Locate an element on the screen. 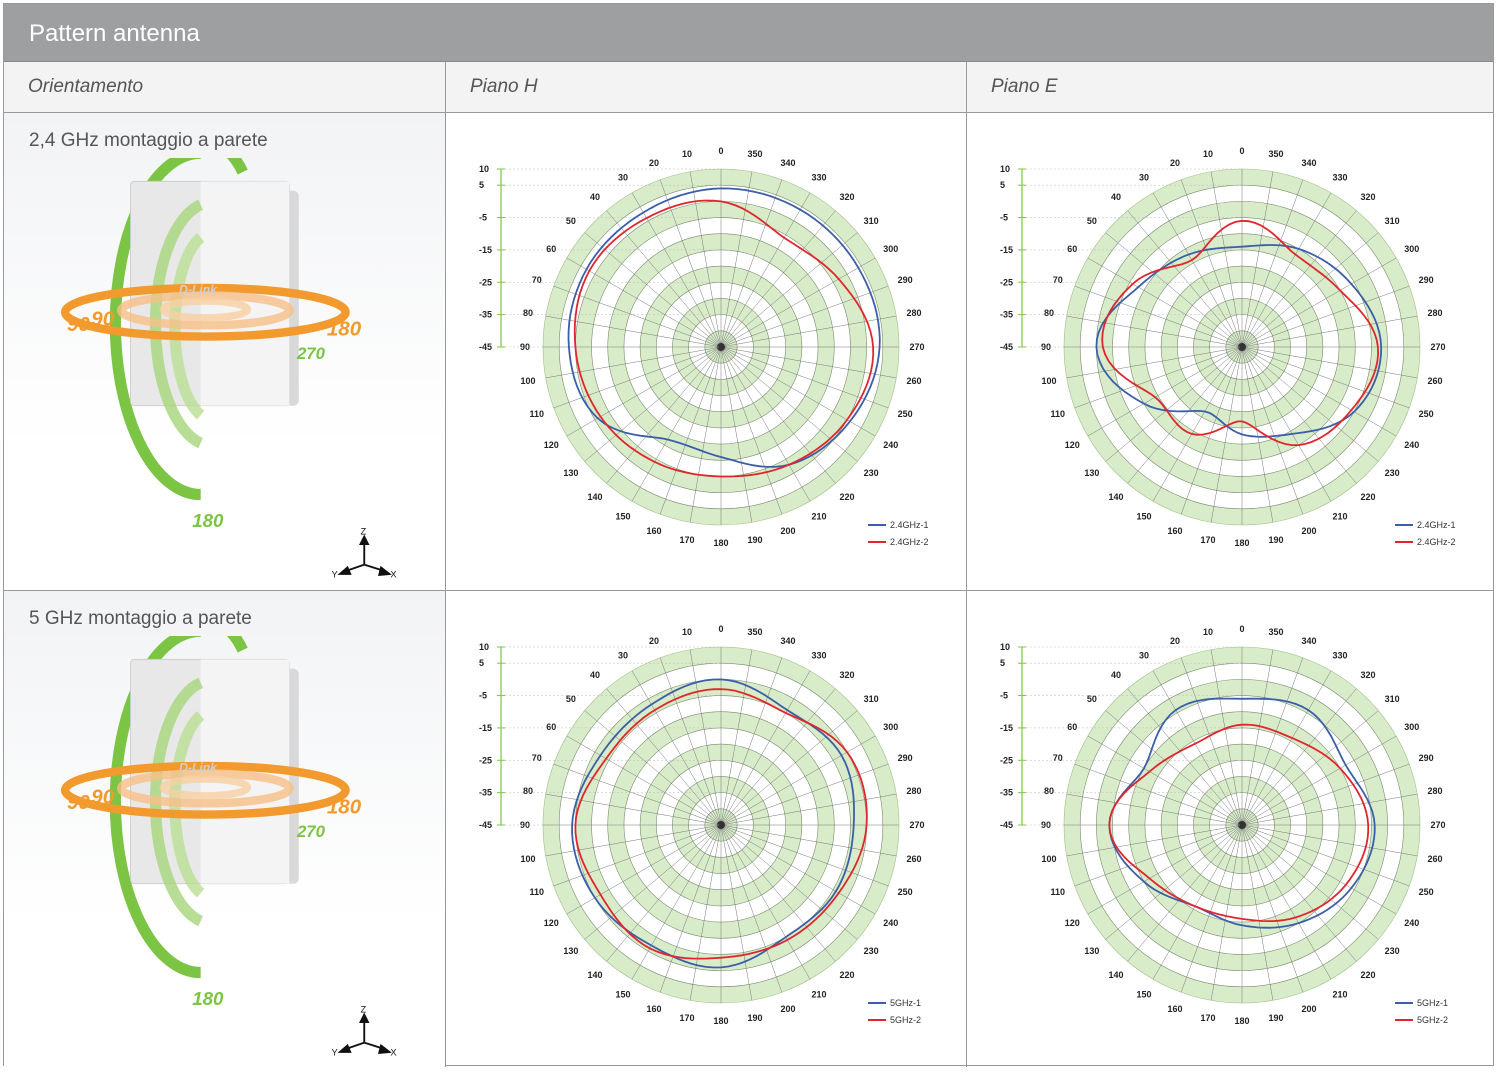 Image resolution: width=1497 pixels, height=1072 pixels. label-right: 270 is located at coordinates (311, 831).